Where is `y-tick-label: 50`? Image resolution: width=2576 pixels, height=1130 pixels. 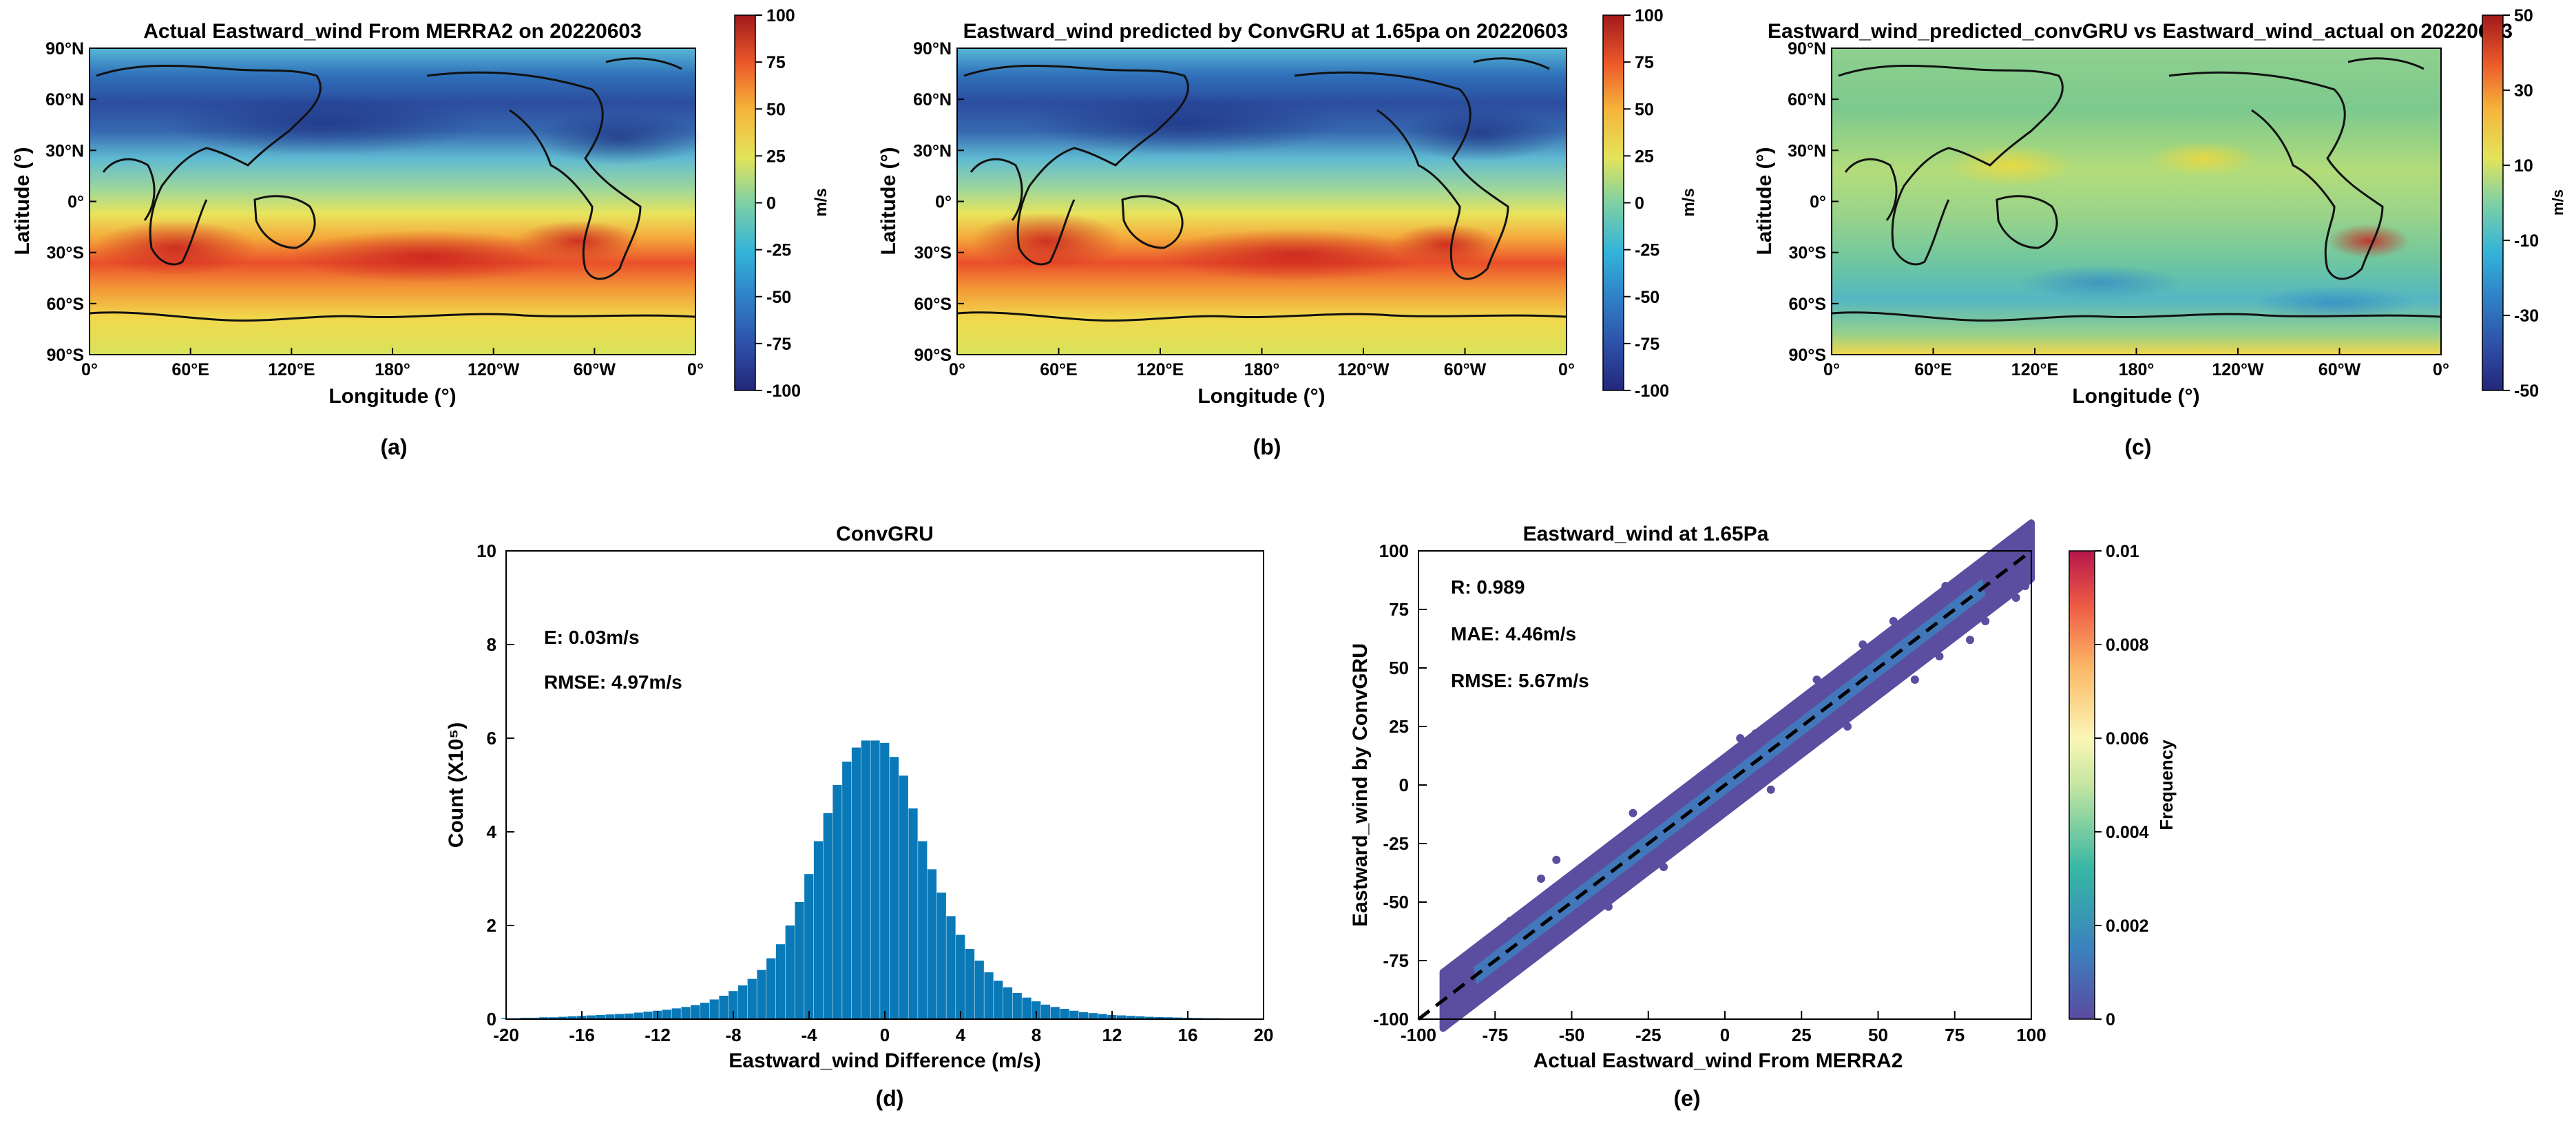
y-tick-label: 50 is located at coordinates (1399, 668).